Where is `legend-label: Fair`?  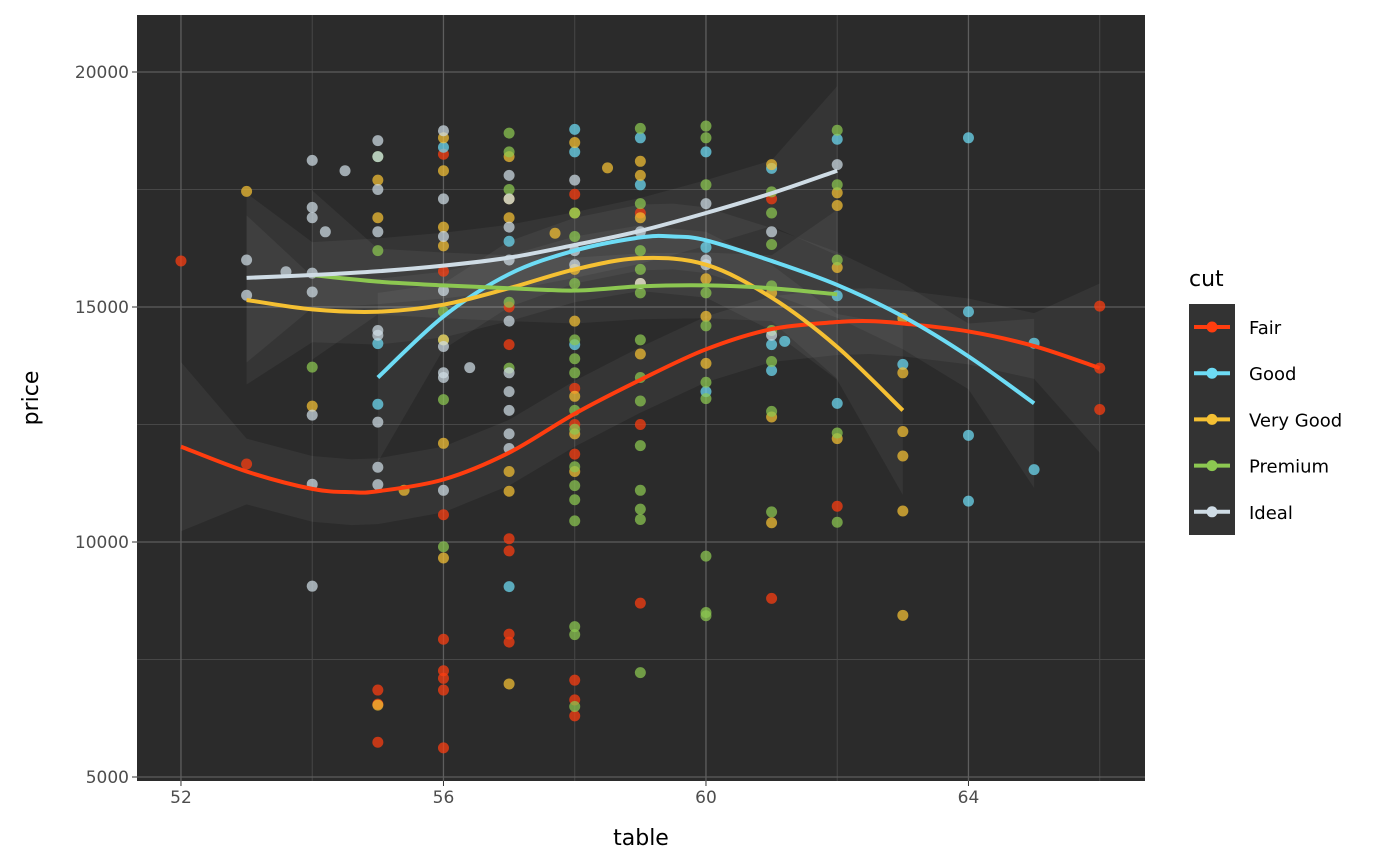 legend-label: Fair is located at coordinates (1265, 328).